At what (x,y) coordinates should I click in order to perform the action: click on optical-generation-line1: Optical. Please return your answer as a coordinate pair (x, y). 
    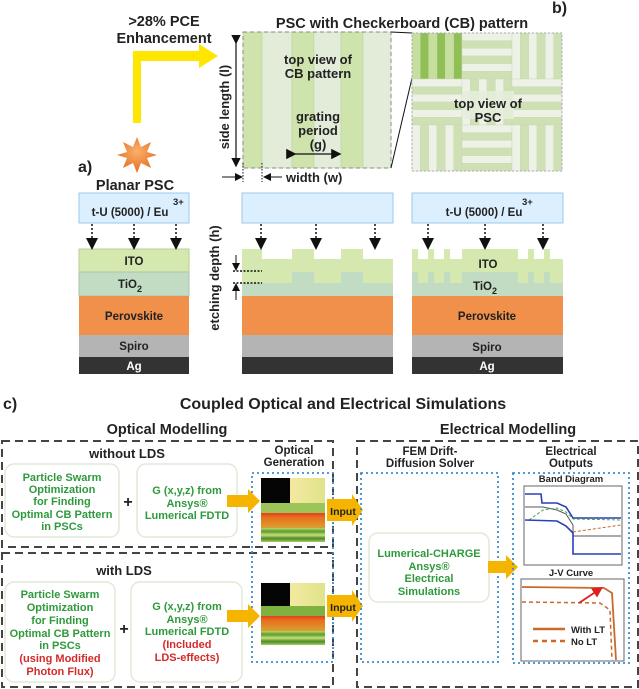
    Looking at the image, I should click on (294, 451).